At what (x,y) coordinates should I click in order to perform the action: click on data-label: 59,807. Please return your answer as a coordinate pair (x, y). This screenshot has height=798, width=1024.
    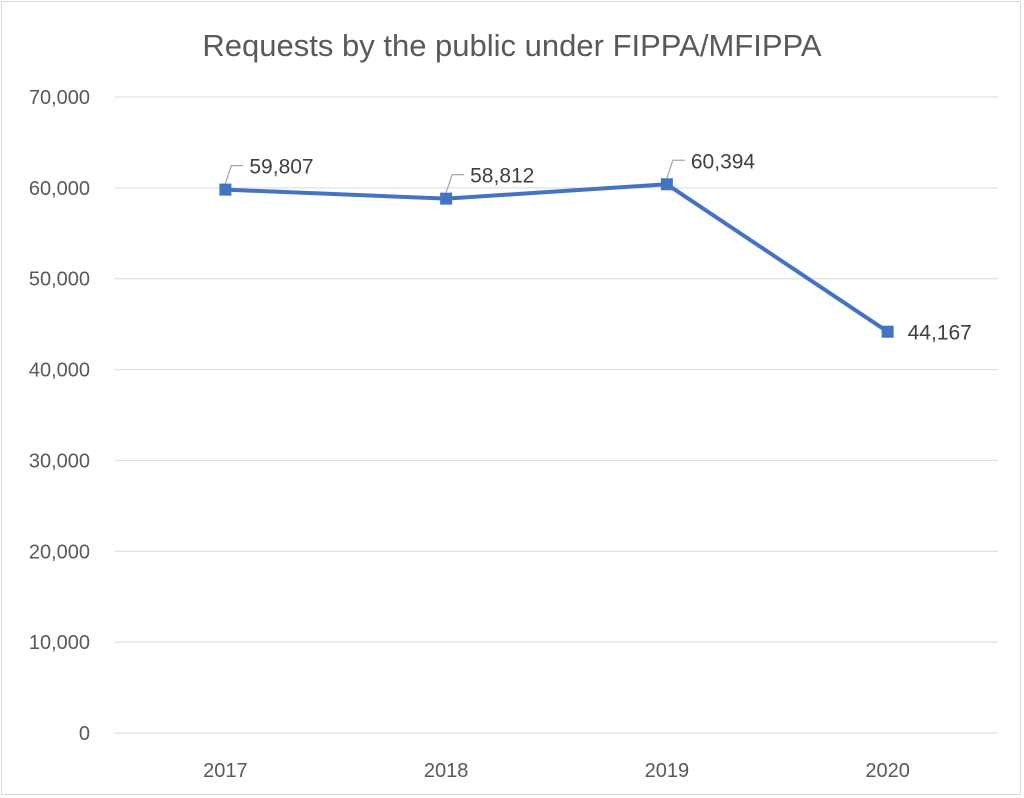
    Looking at the image, I should click on (281, 167).